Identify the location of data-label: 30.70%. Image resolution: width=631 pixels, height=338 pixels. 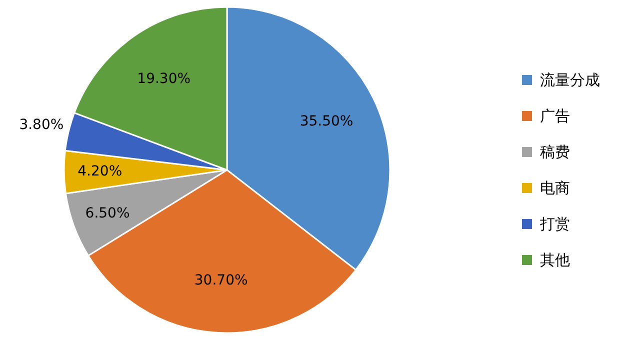
(221, 280).